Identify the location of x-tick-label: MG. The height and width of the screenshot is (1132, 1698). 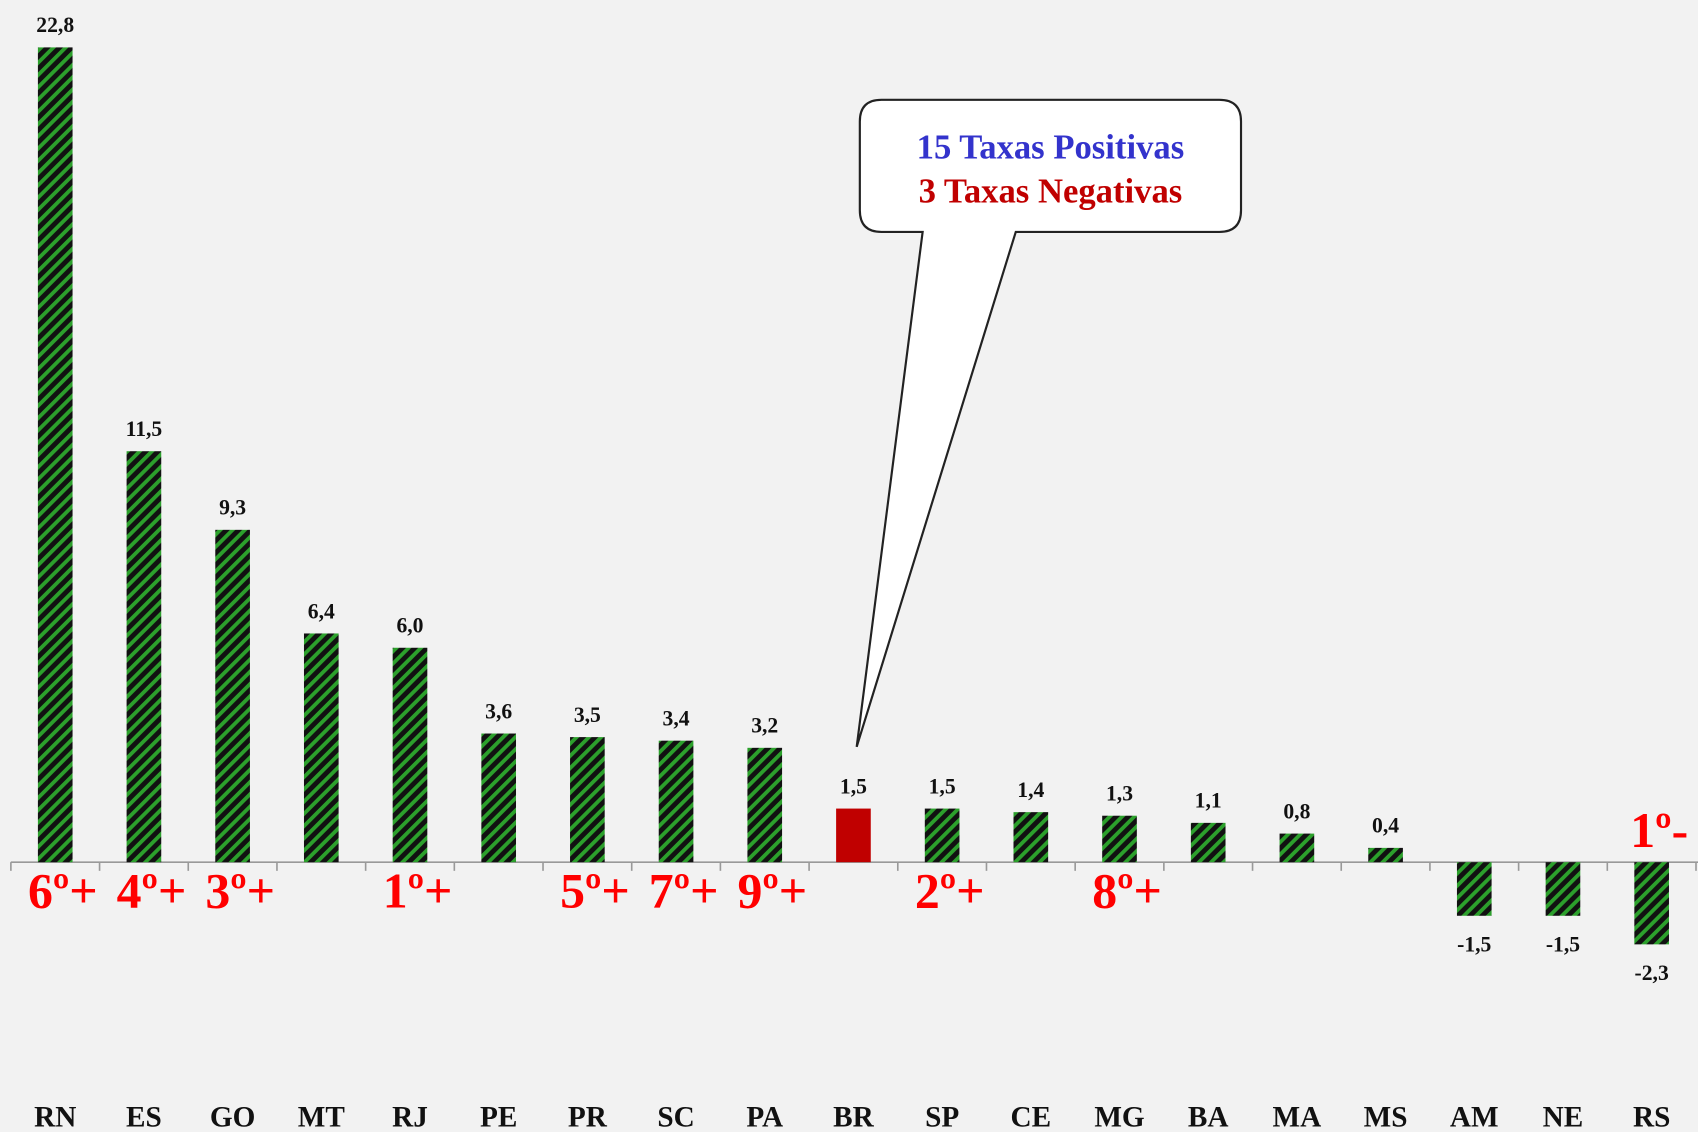
(1119, 1116).